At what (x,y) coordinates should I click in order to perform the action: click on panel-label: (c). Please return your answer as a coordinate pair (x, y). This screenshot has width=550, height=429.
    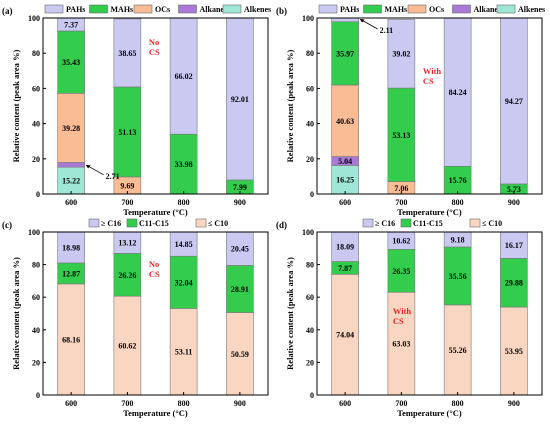
    Looking at the image, I should click on (7, 225).